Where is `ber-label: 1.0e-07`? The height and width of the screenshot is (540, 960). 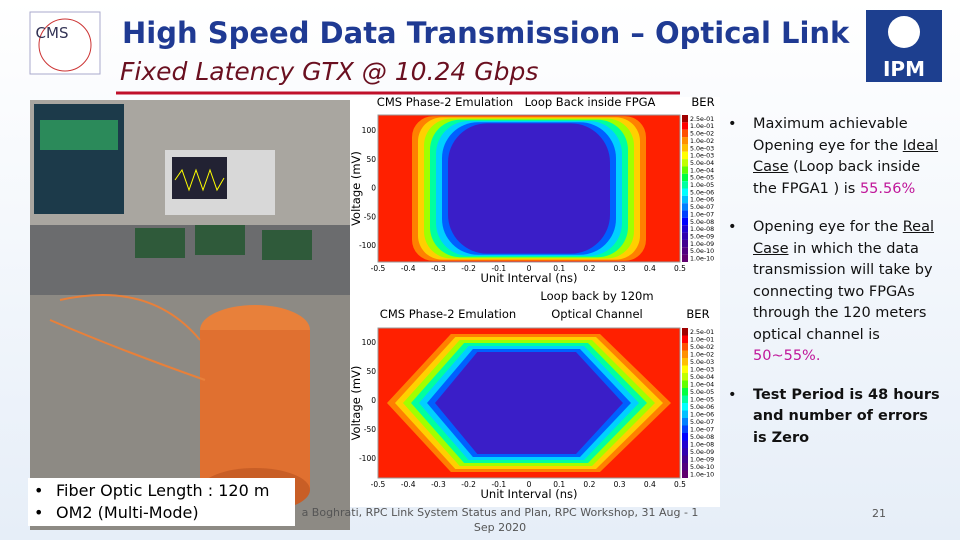
ber-label: 1.0e-07 is located at coordinates (702, 214).